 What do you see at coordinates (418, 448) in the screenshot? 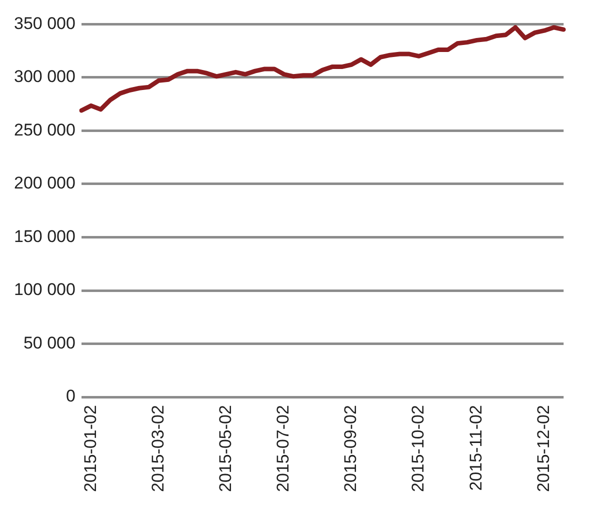
I see `x-tick-label: 2015-10-02` at bounding box center [418, 448].